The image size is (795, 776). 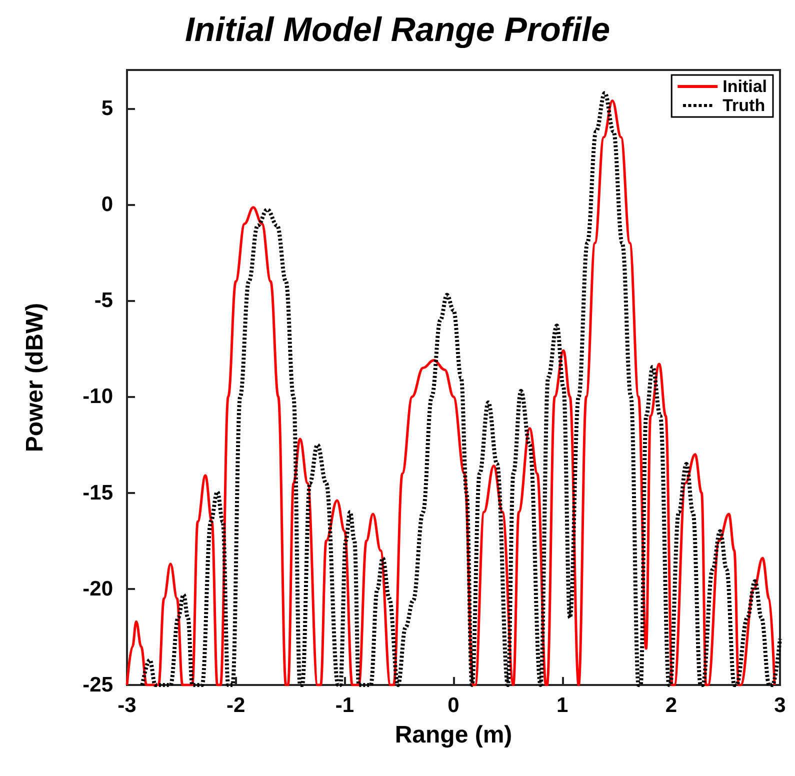 What do you see at coordinates (744, 105) in the screenshot?
I see `legend-label: Truth` at bounding box center [744, 105].